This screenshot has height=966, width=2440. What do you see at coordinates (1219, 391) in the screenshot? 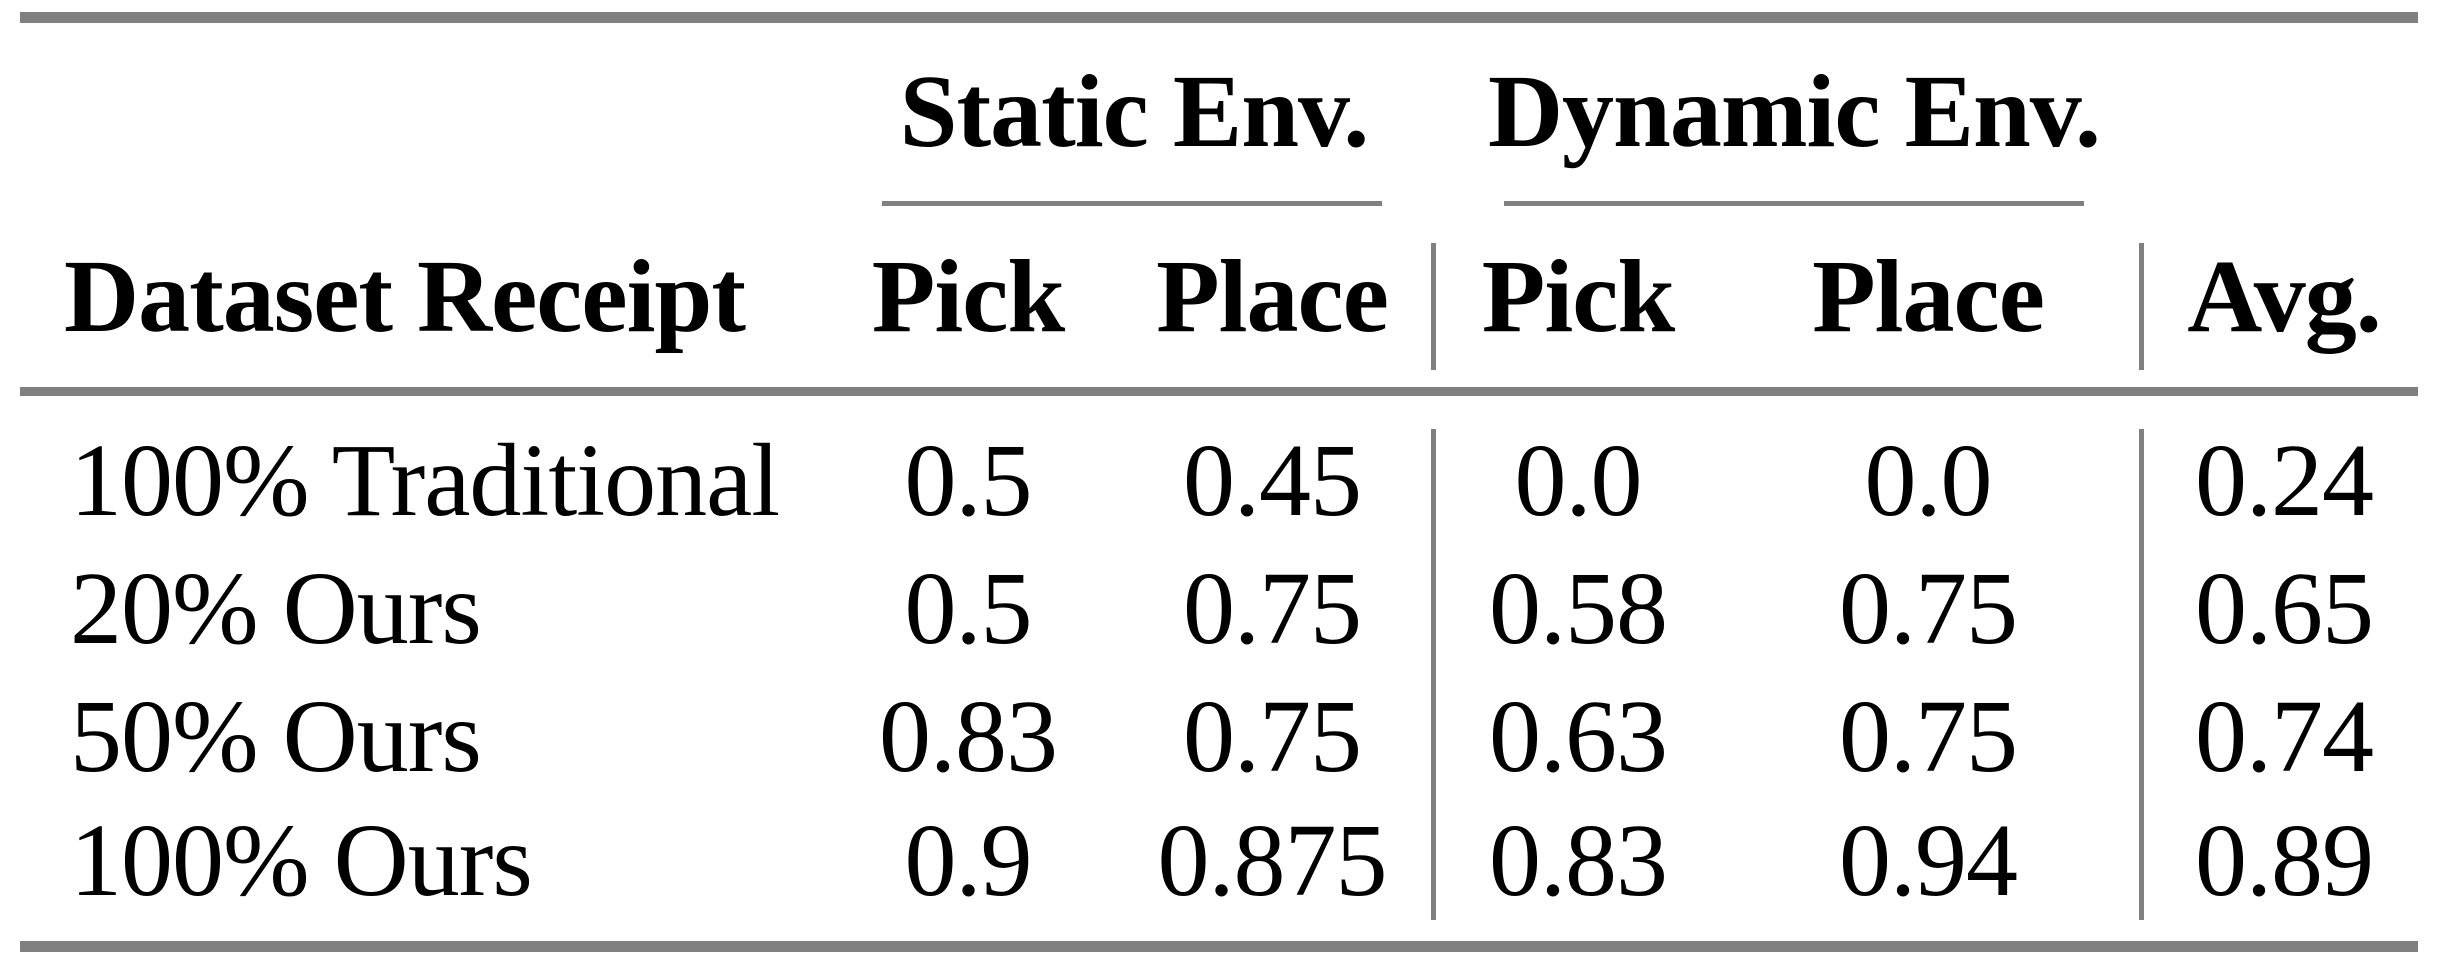
I see `table-header-rule` at bounding box center [1219, 391].